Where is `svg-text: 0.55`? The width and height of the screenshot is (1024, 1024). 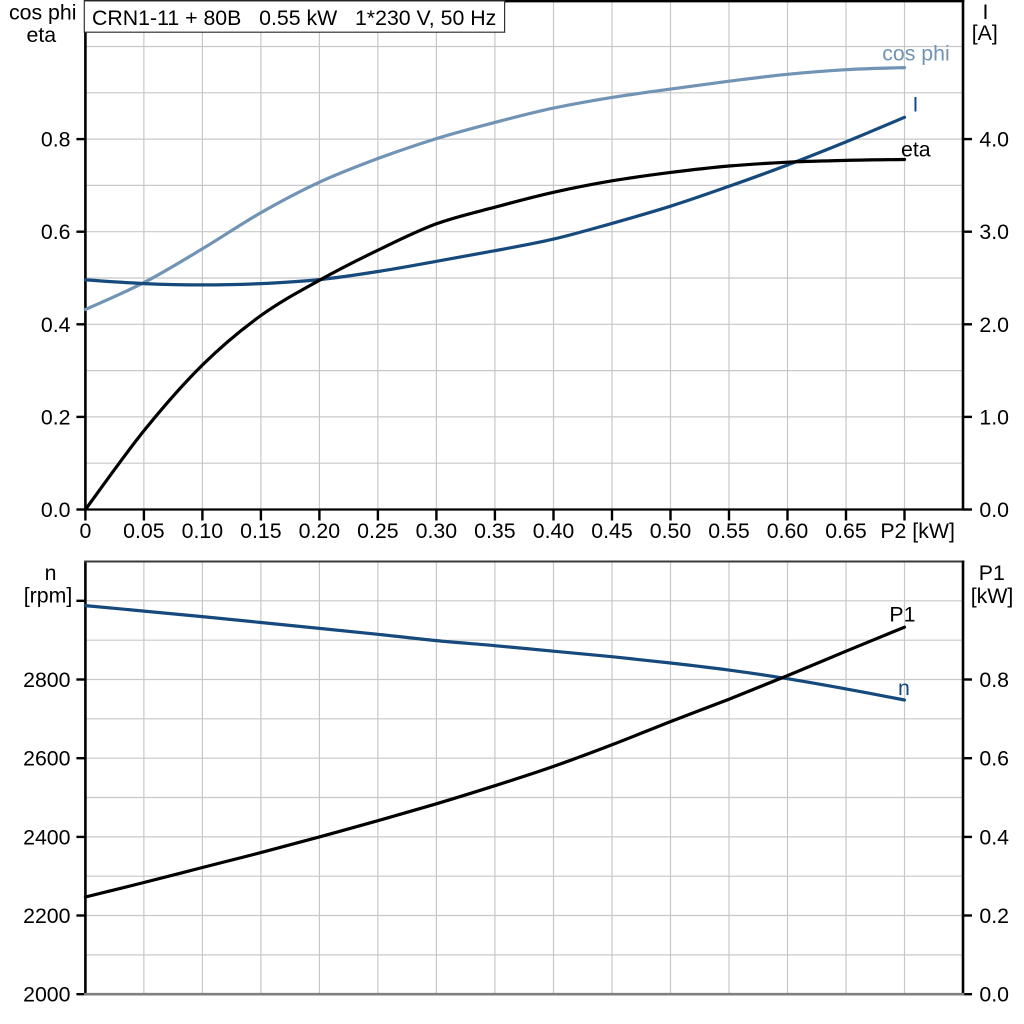 svg-text: 0.55 is located at coordinates (728, 531).